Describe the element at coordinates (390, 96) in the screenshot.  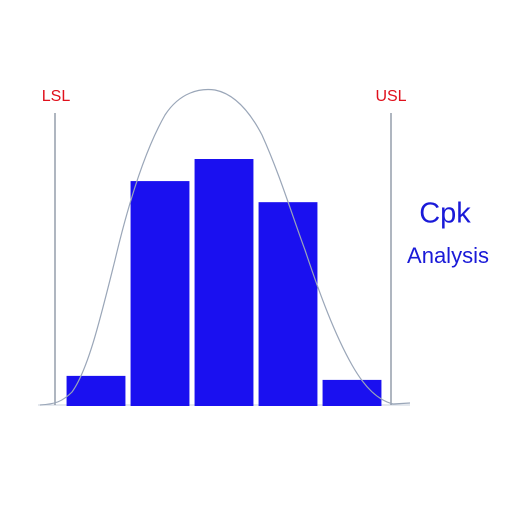
I see `usl-label: USL` at that location.